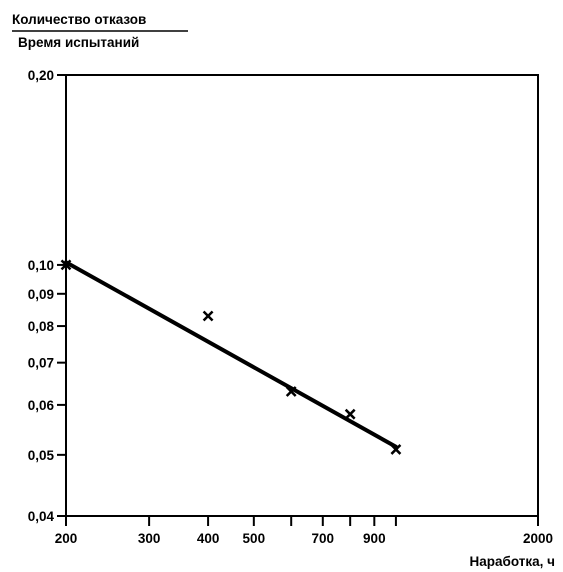 Image resolution: width=563 pixels, height=572 pixels. Describe the element at coordinates (41, 326) in the screenshot. I see `y-tick-label: 0,08` at that location.